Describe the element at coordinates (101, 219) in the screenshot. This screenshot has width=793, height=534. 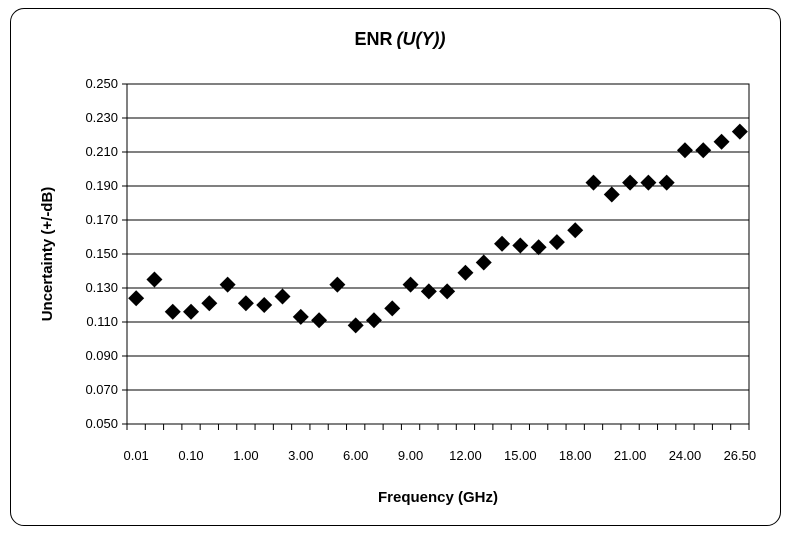
I see `y-tick-label: 0.170` at that location.